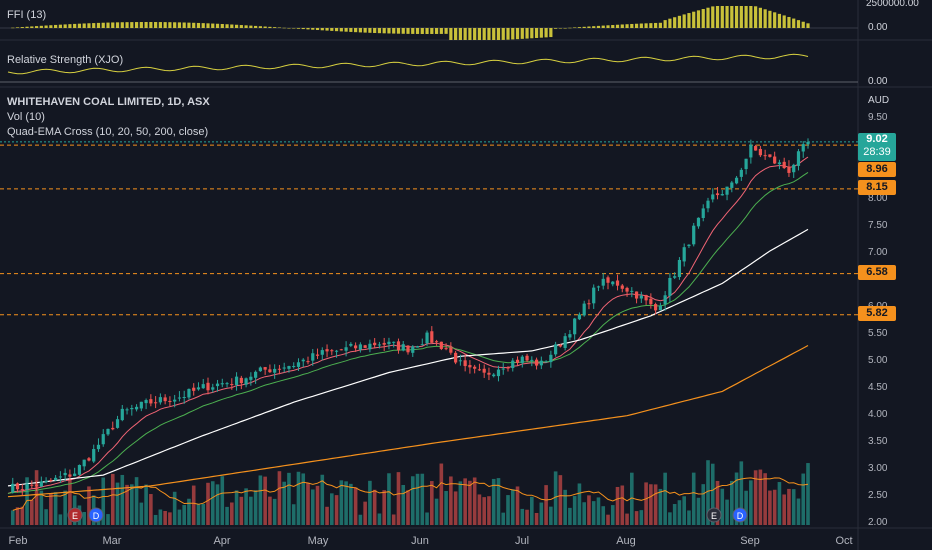 The height and width of the screenshot is (550, 932). Describe the element at coordinates (878, 522) in the screenshot. I see `y-tick-label: 2.00` at that location.